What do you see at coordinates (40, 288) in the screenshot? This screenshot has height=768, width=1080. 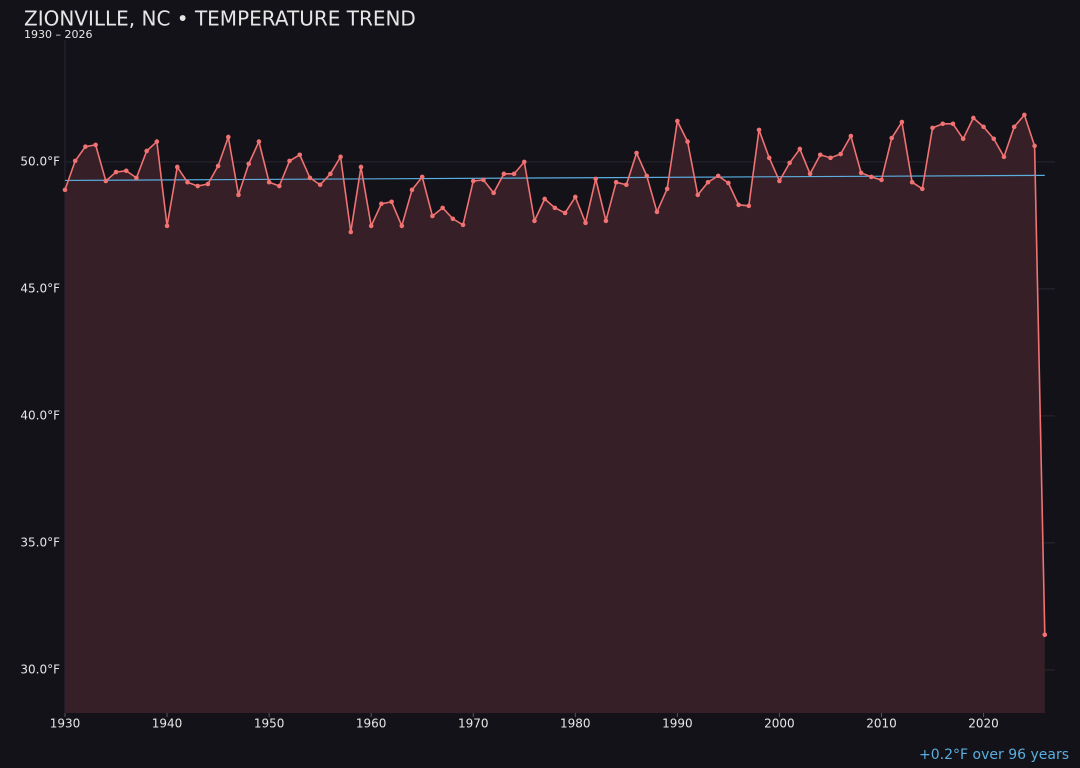 I see `y-tick-label: 45.0°F` at bounding box center [40, 288].